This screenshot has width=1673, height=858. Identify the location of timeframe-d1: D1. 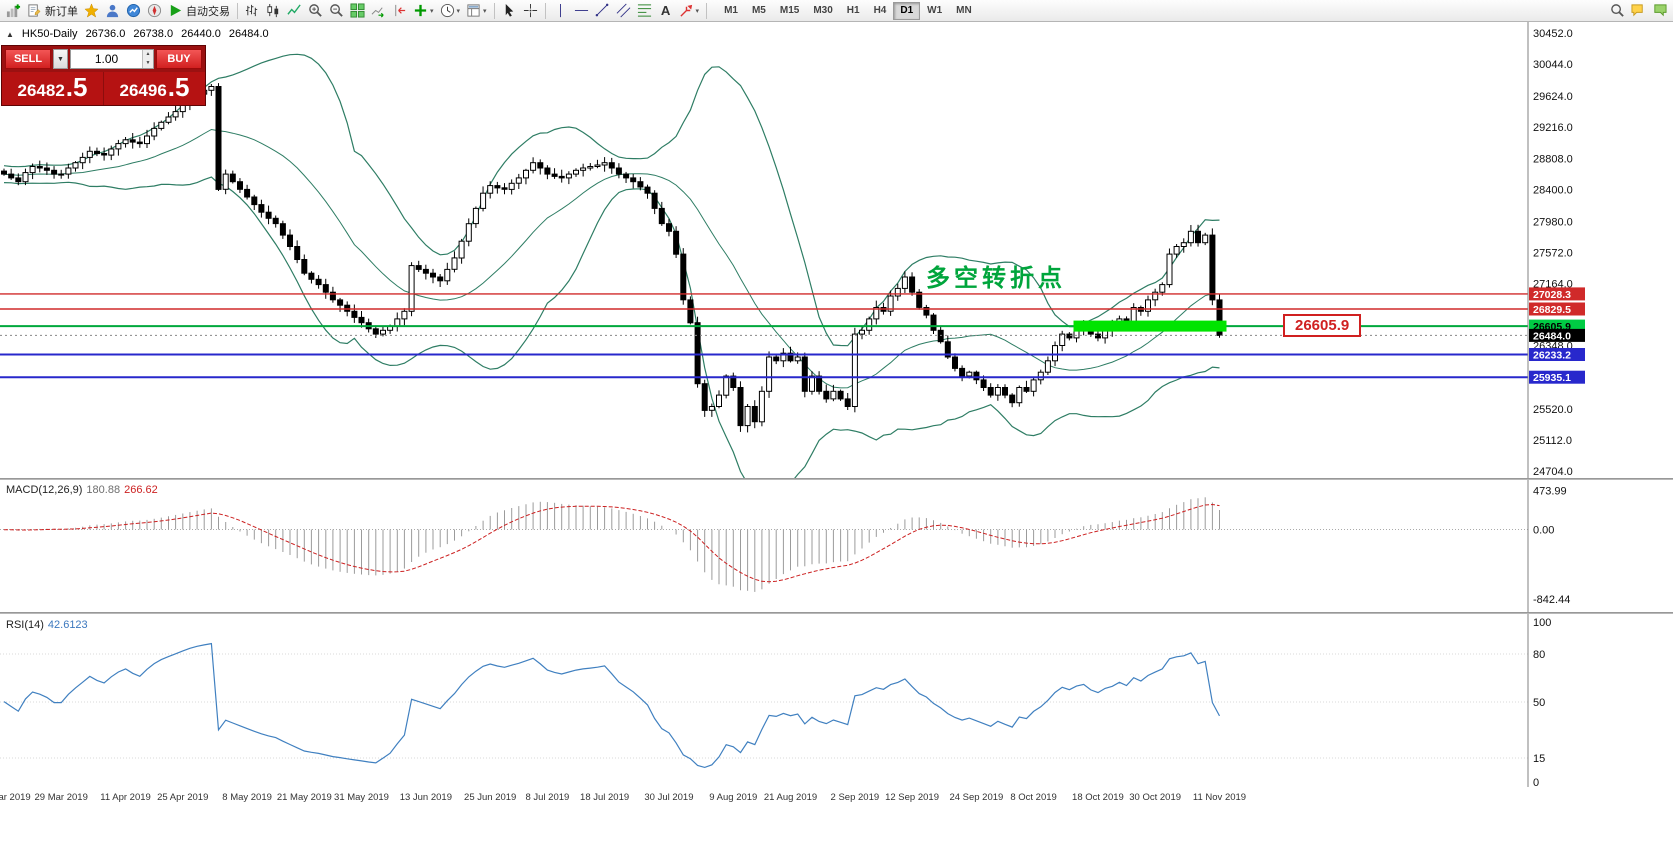
(907, 10).